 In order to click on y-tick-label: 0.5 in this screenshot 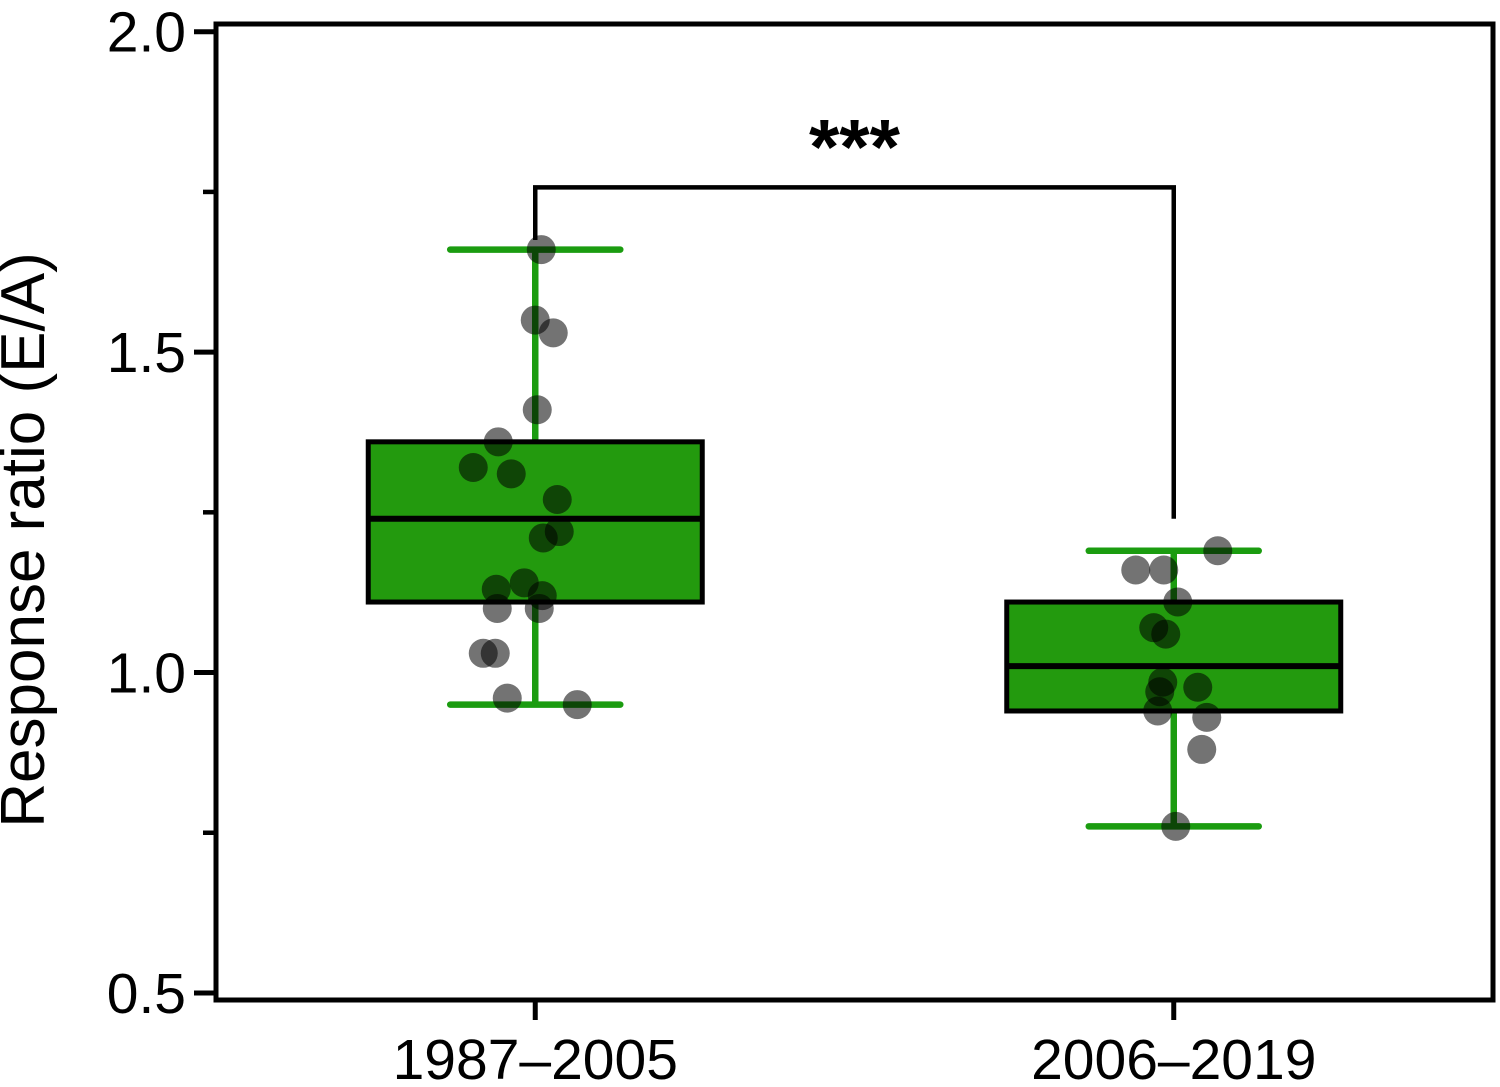, I will do `click(146, 994)`.